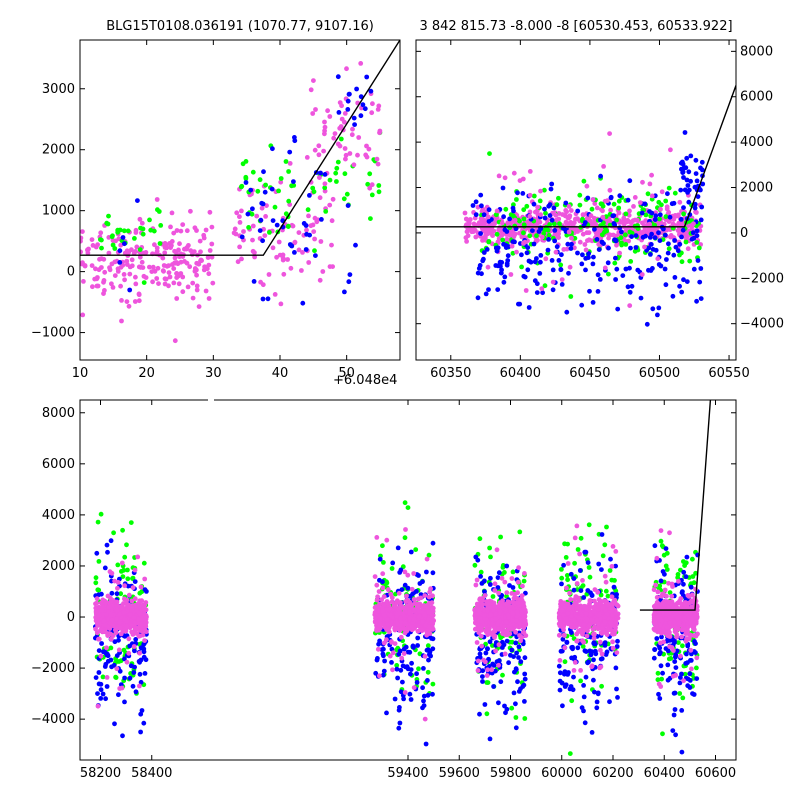 This screenshot has width=800, height=800. What do you see at coordinates (240, 148) in the screenshot?
I see `model-curve` at bounding box center [240, 148].